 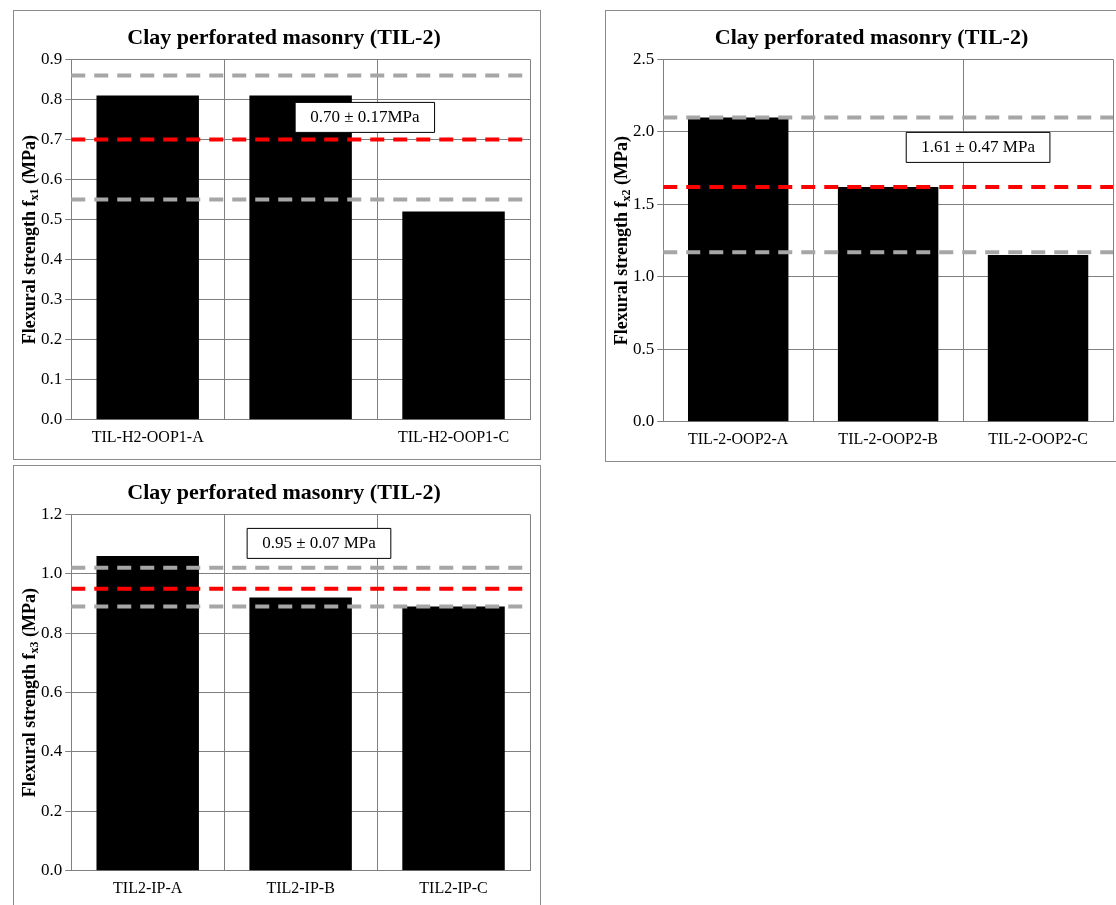 What do you see at coordinates (319, 542) in the screenshot?
I see `annotation: 0.95 ± 0.07 MPa` at bounding box center [319, 542].